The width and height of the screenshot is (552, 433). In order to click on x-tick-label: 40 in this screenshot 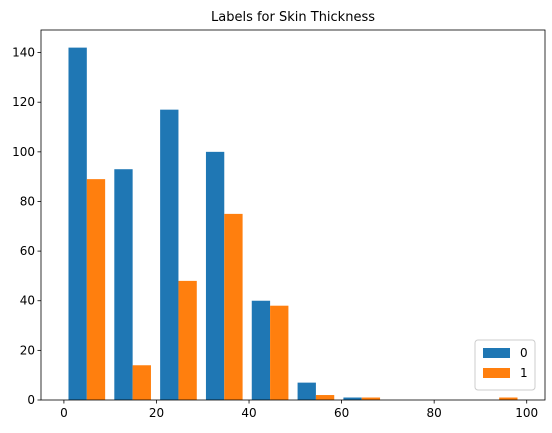, I will do `click(248, 413)`.